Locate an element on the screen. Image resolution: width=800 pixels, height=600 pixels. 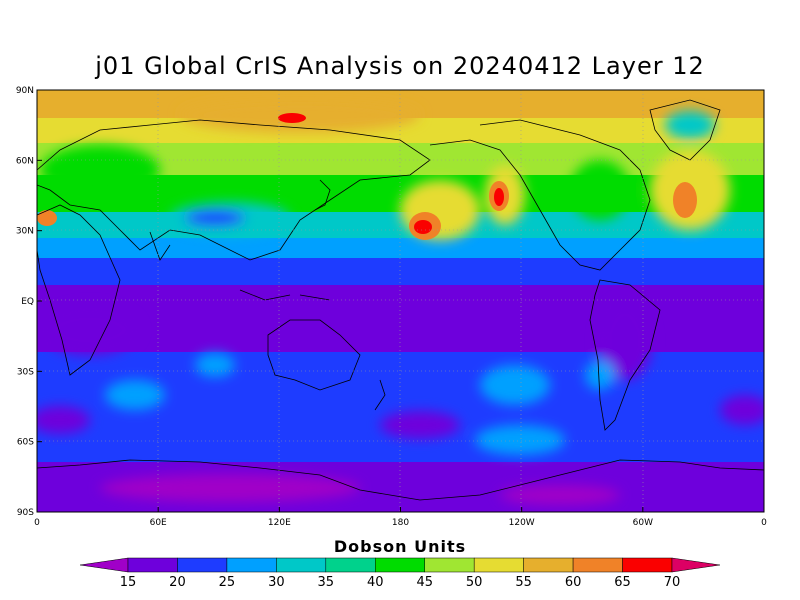
coast-japan is located at coordinates (322, 195).